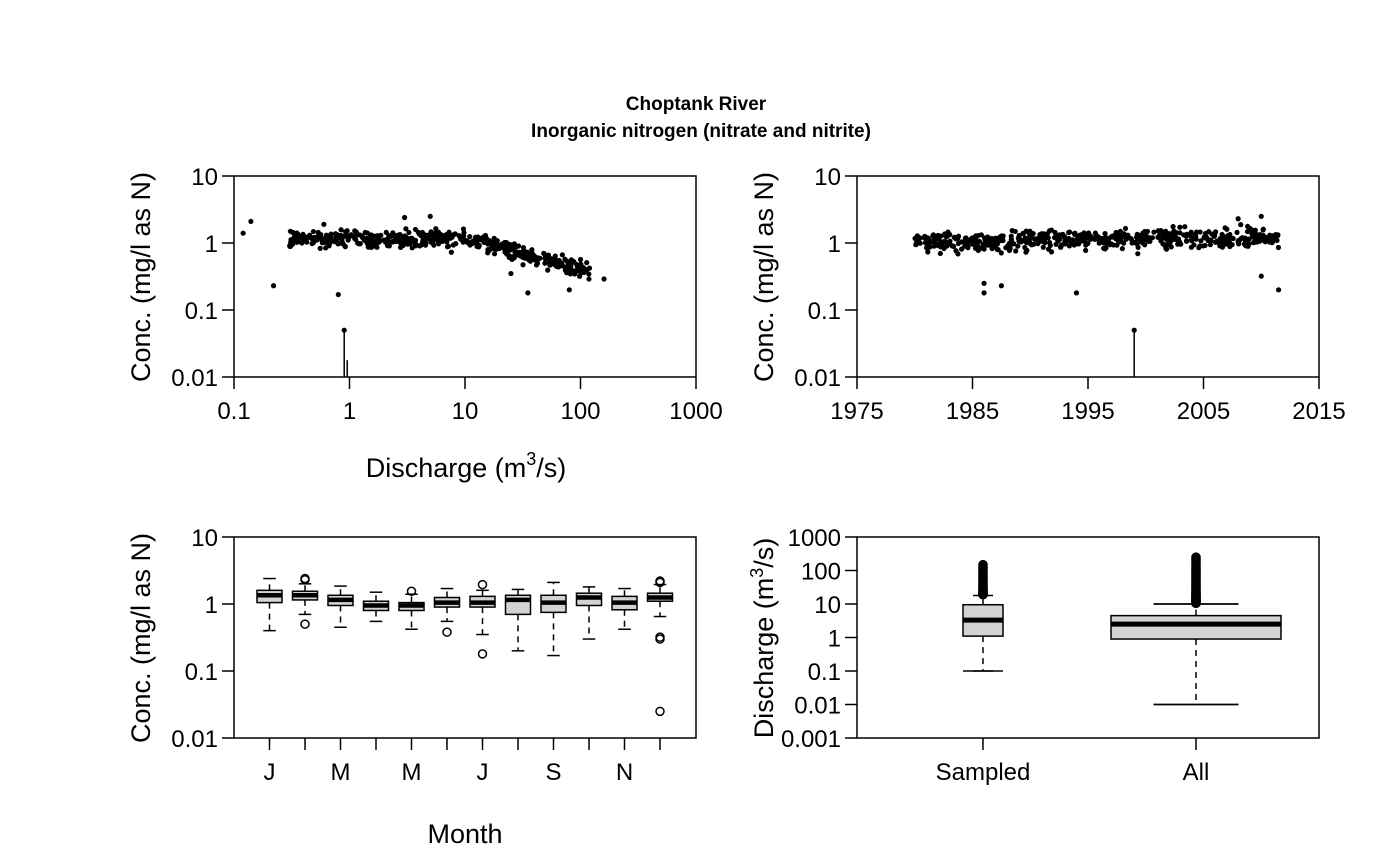 The width and height of the screenshot is (1400, 866). I want to click on x-tick-label: 1975, so click(856, 411).